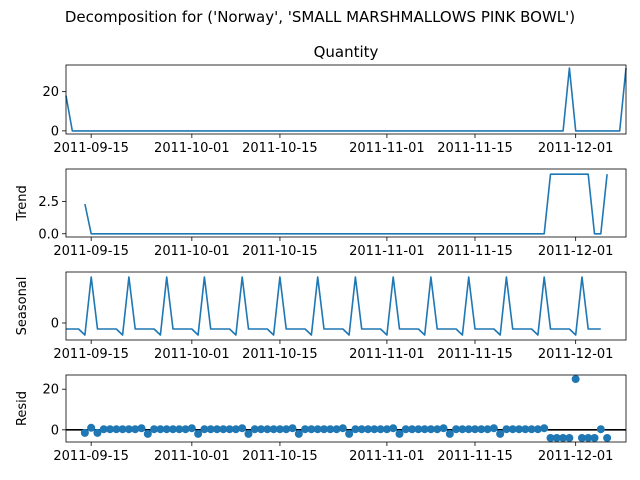 Image resolution: width=640 pixels, height=480 pixels. What do you see at coordinates (333, 306) in the screenshot?
I see `seasonal-series-line` at bounding box center [333, 306].